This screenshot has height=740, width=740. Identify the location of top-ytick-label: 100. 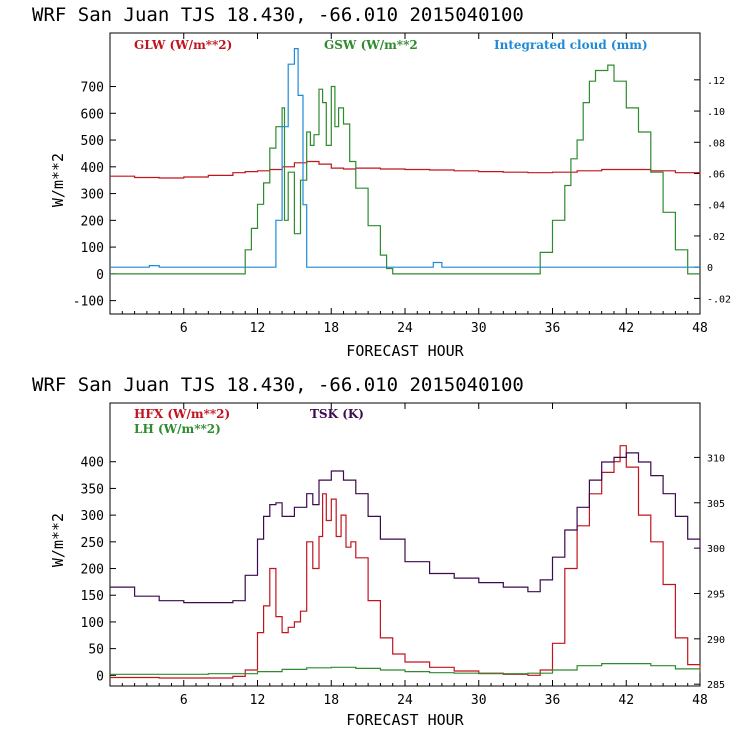
(92, 248).